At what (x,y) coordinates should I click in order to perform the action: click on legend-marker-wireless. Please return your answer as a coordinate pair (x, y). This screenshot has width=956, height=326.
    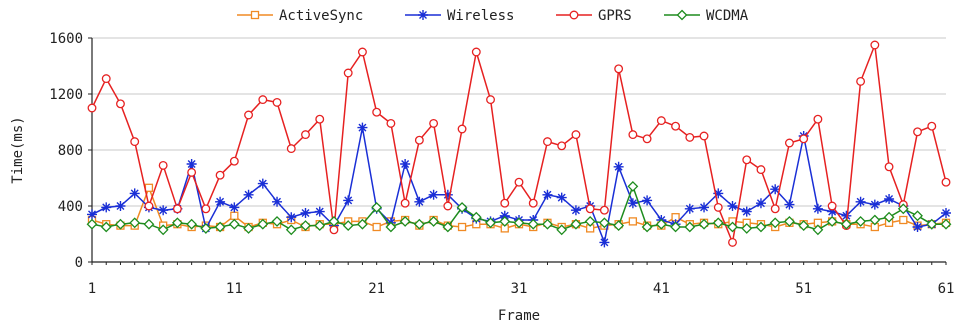
    Looking at the image, I should click on (423, 15).